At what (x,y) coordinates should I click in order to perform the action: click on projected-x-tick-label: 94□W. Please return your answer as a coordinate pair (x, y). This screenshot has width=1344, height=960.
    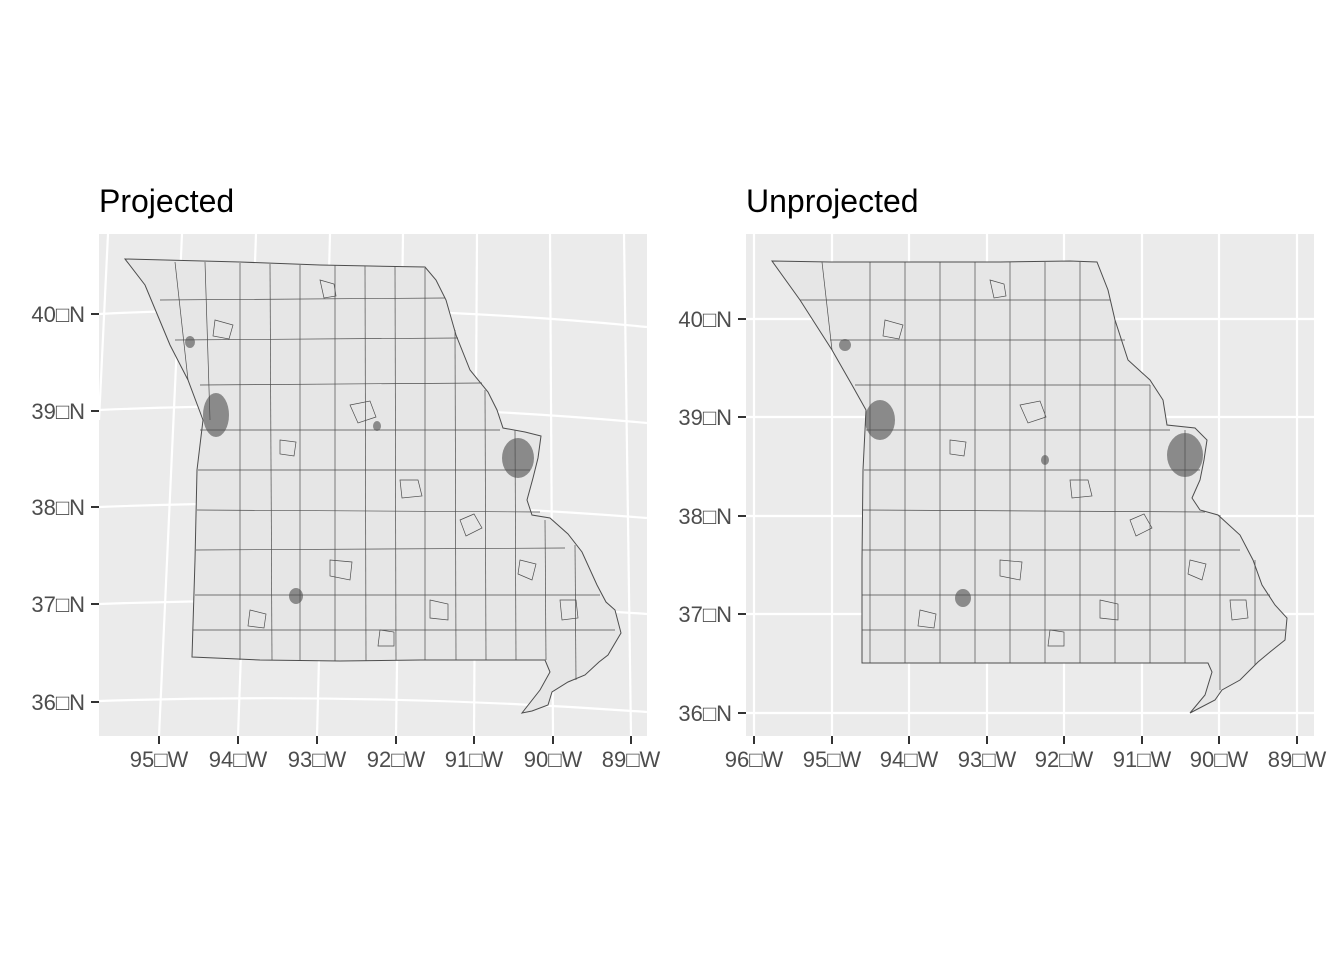
    Looking at the image, I should click on (238, 759).